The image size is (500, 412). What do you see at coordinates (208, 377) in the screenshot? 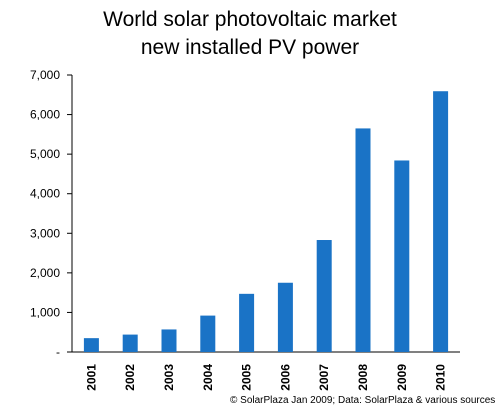
I see `x-tick-label: 2004` at bounding box center [208, 377].